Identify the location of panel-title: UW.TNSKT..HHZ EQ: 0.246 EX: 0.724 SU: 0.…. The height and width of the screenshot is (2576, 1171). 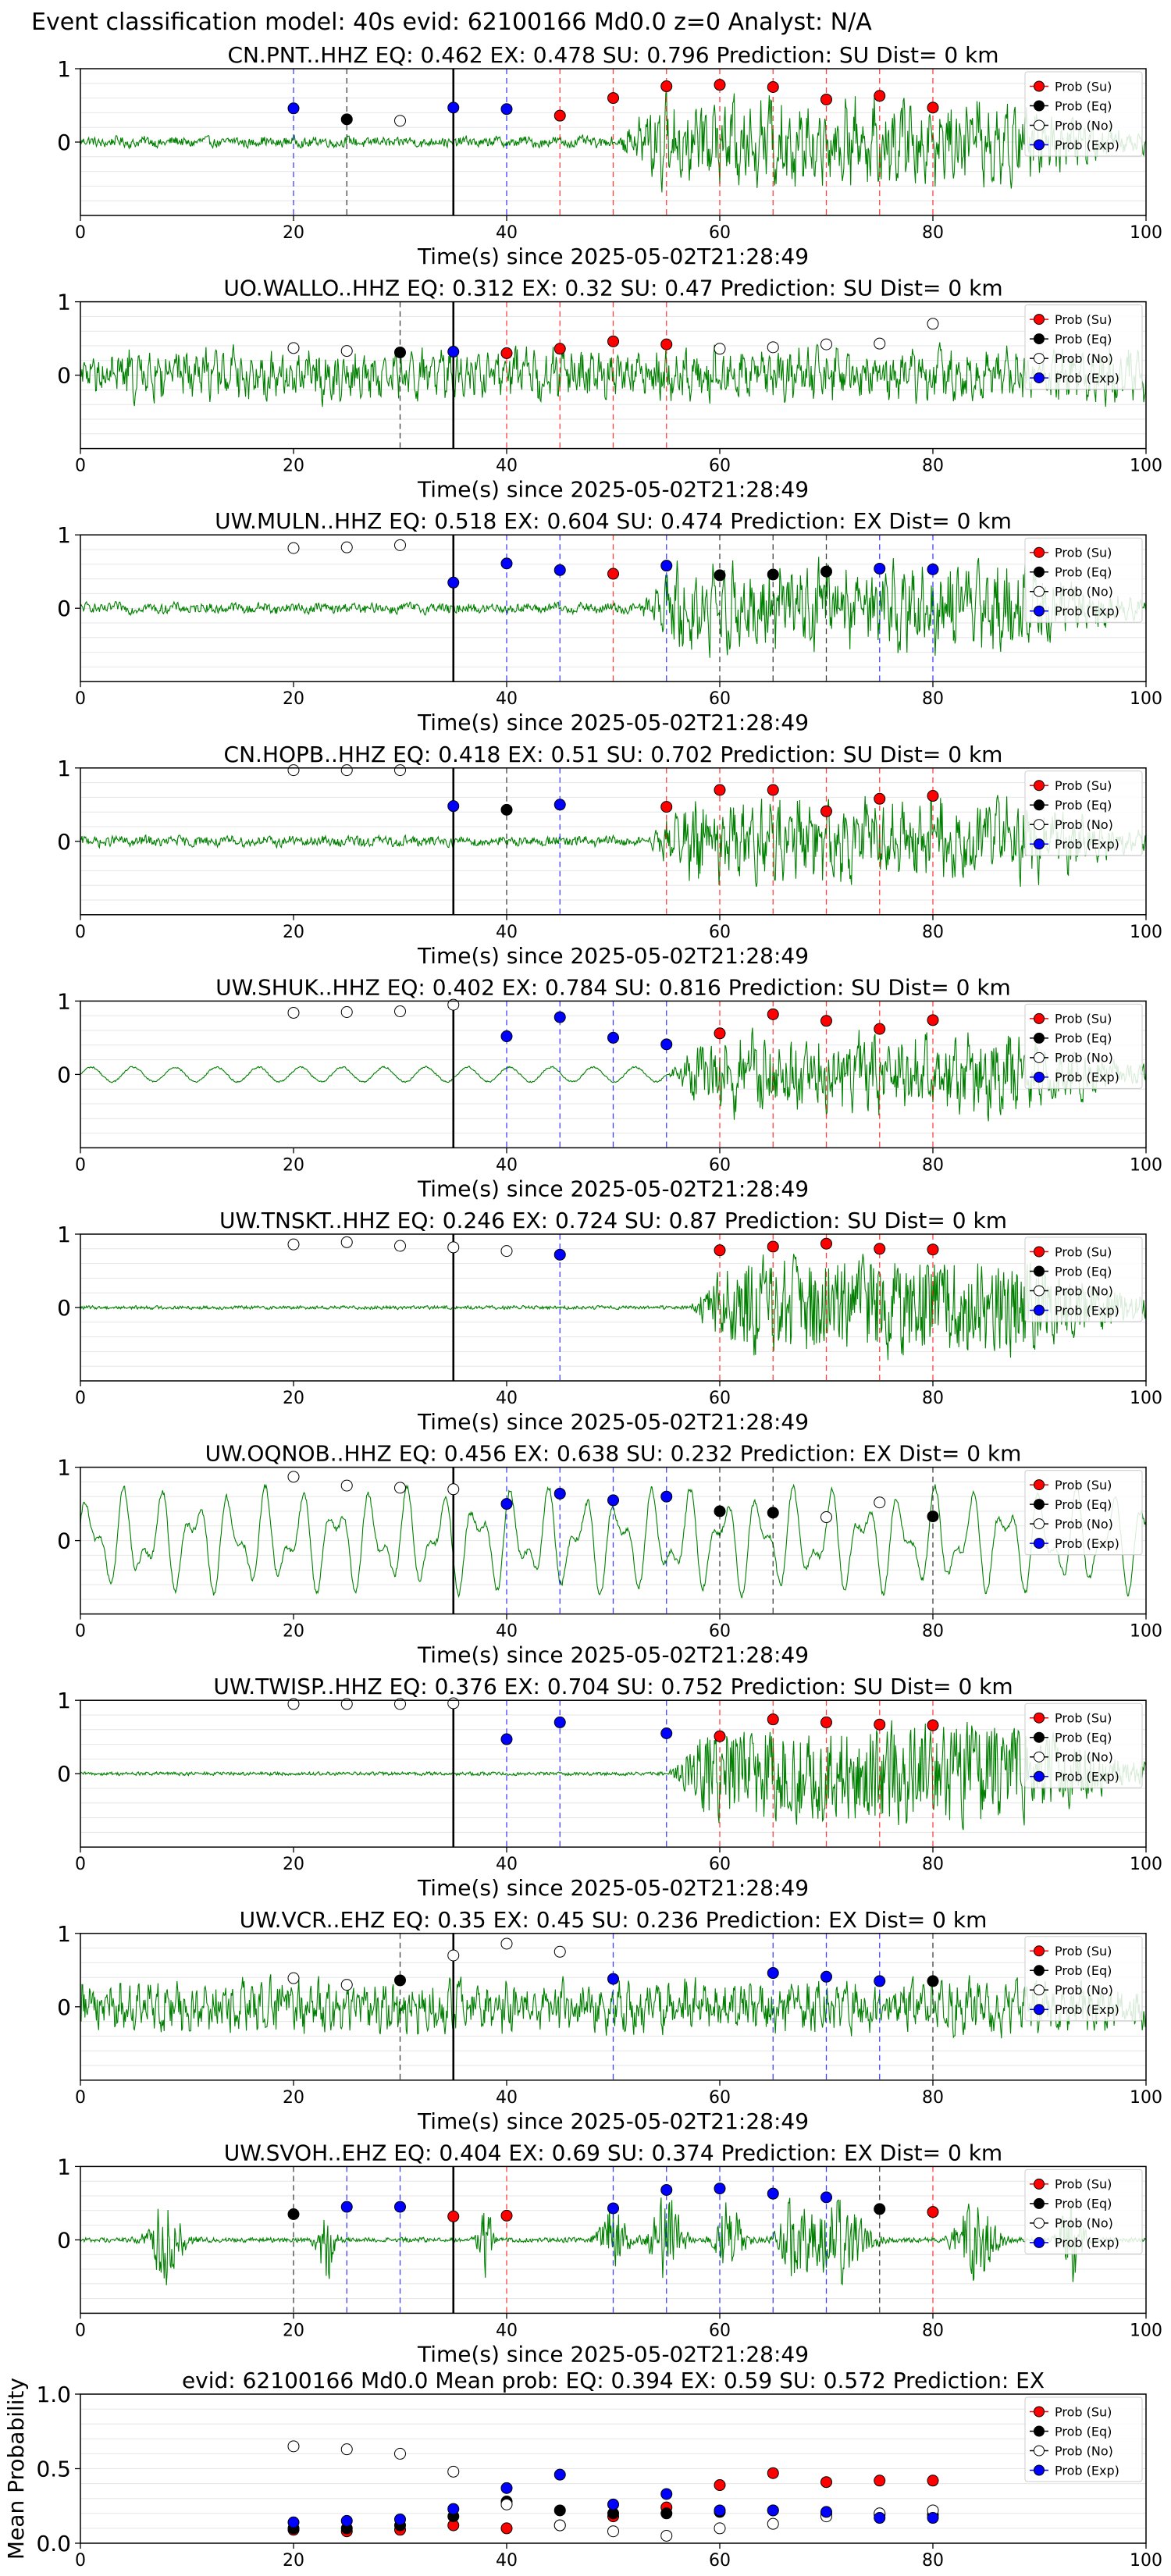
(613, 1220).